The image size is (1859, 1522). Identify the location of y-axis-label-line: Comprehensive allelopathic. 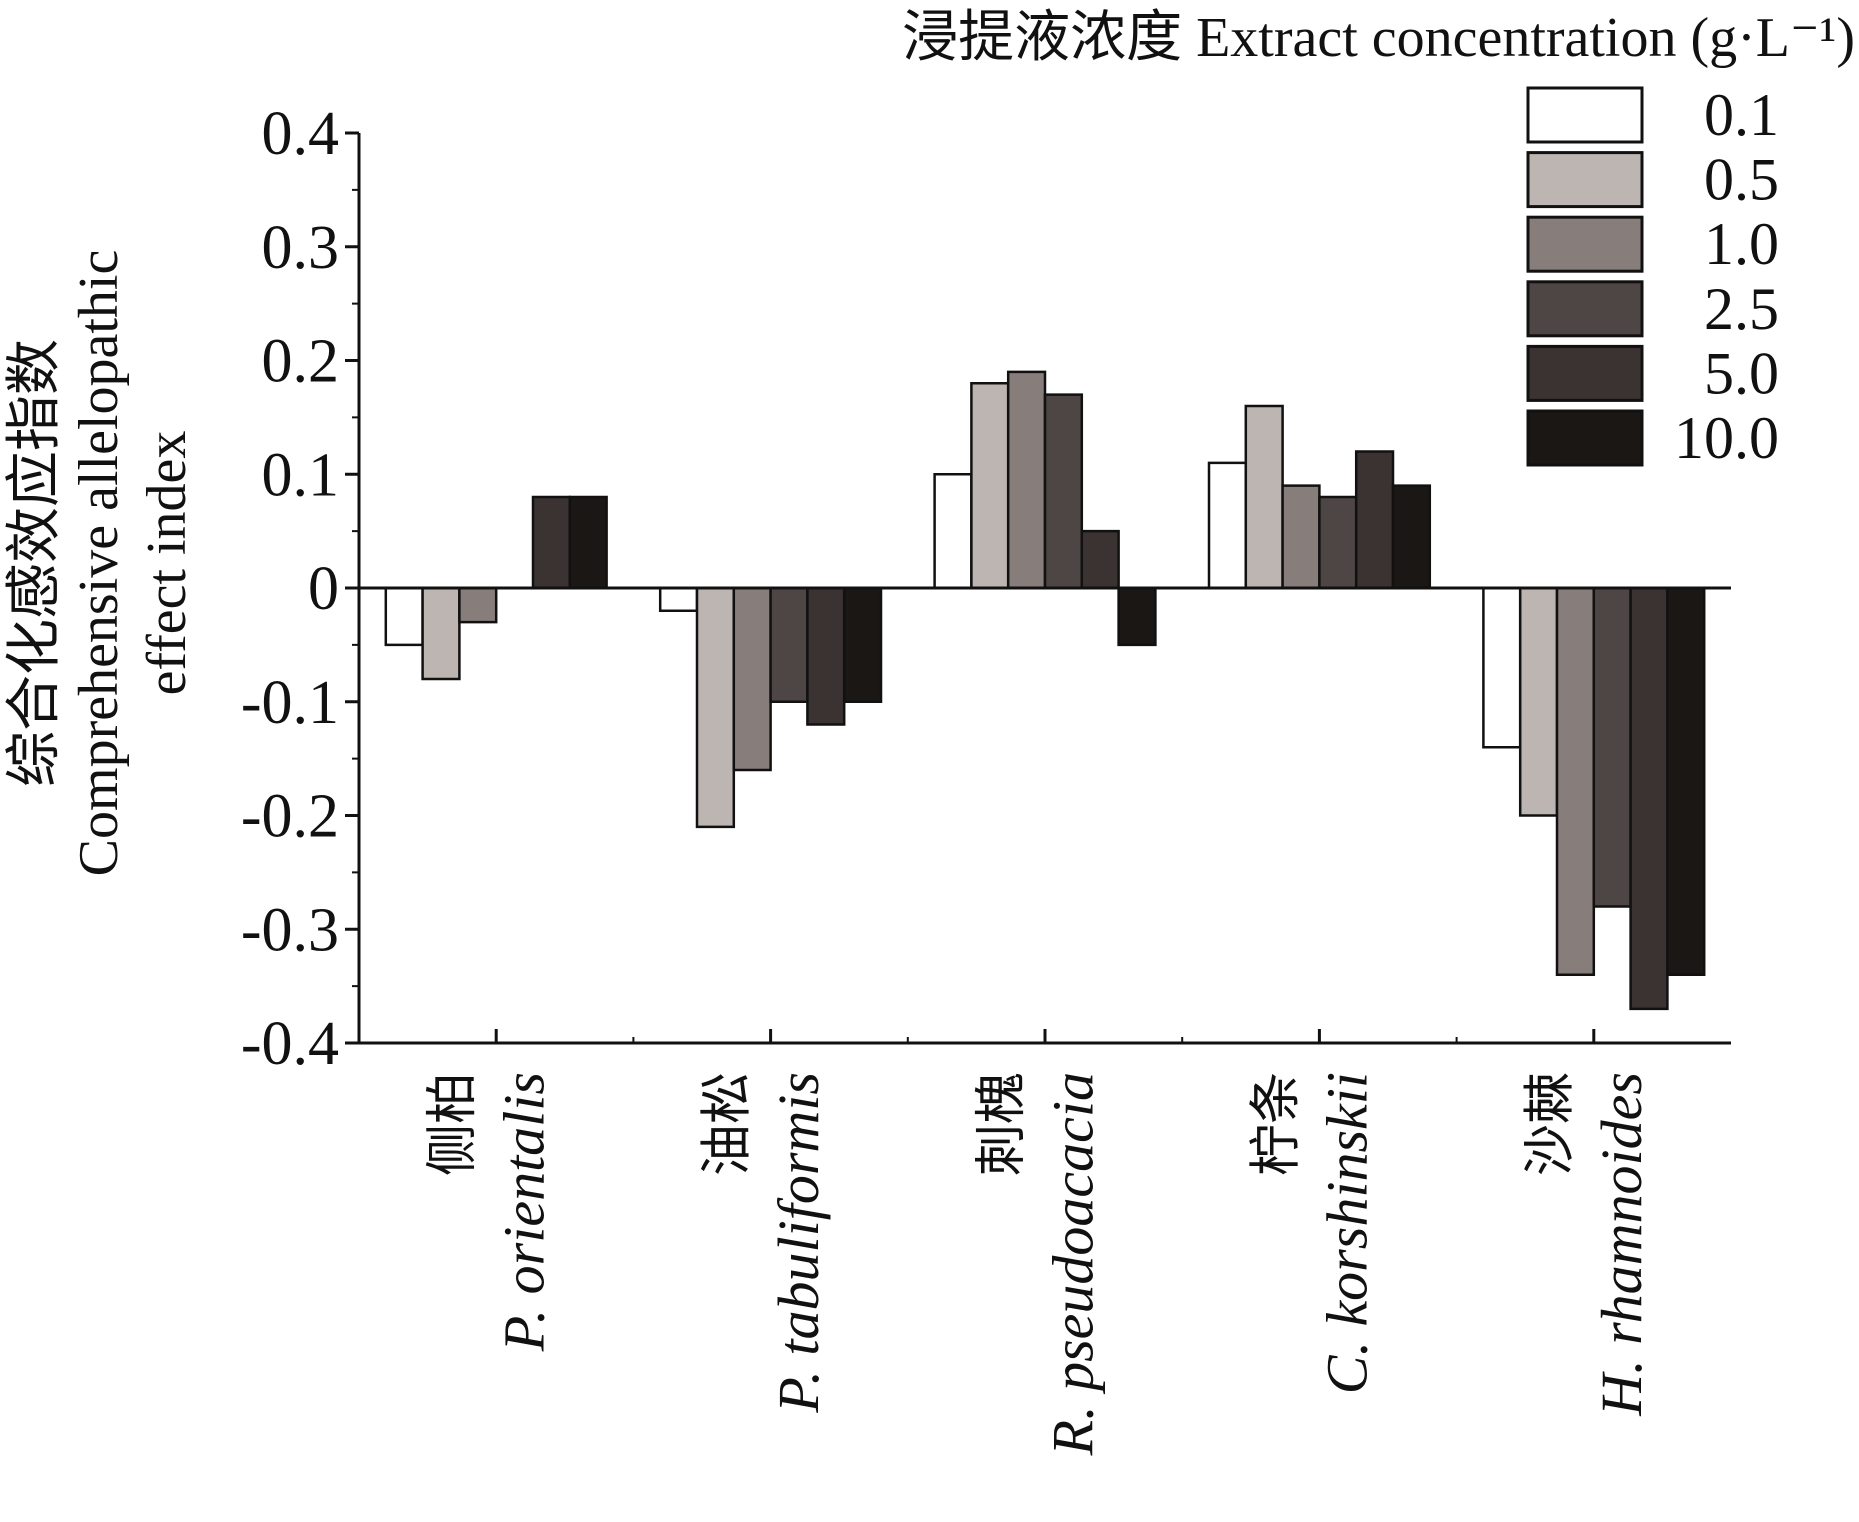
(99, 563).